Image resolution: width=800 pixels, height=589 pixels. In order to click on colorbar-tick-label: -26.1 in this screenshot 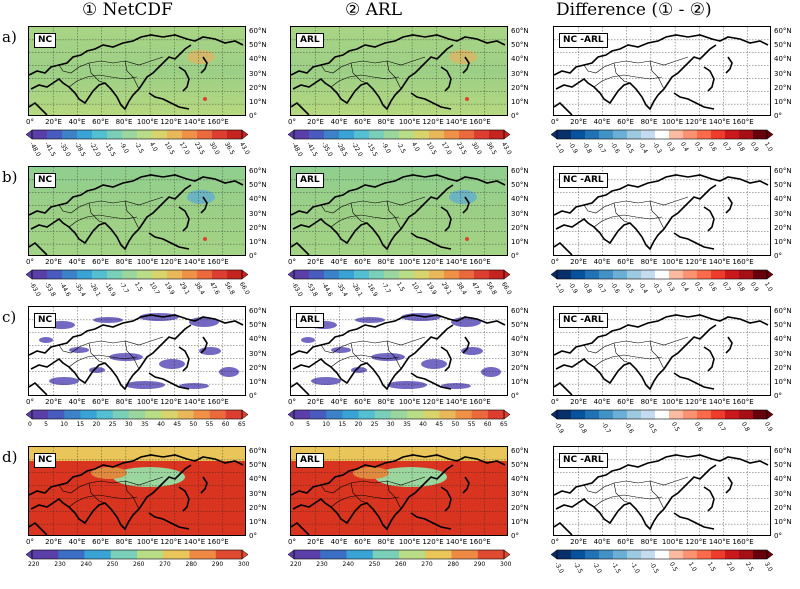, I will do `click(94, 289)`.